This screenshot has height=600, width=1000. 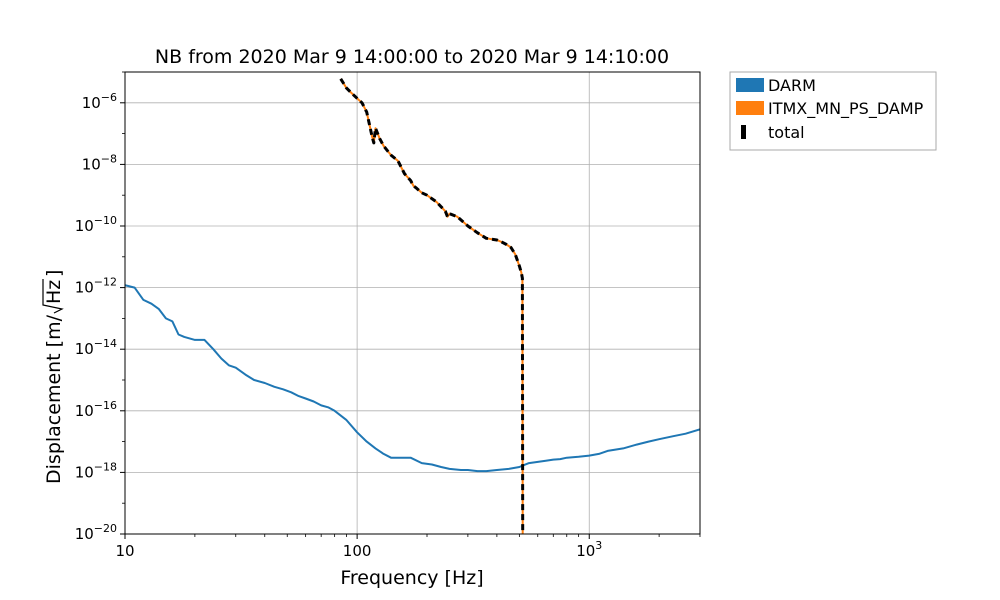 What do you see at coordinates (589, 549) in the screenshot?
I see `x-tick-label: 10³` at bounding box center [589, 549].